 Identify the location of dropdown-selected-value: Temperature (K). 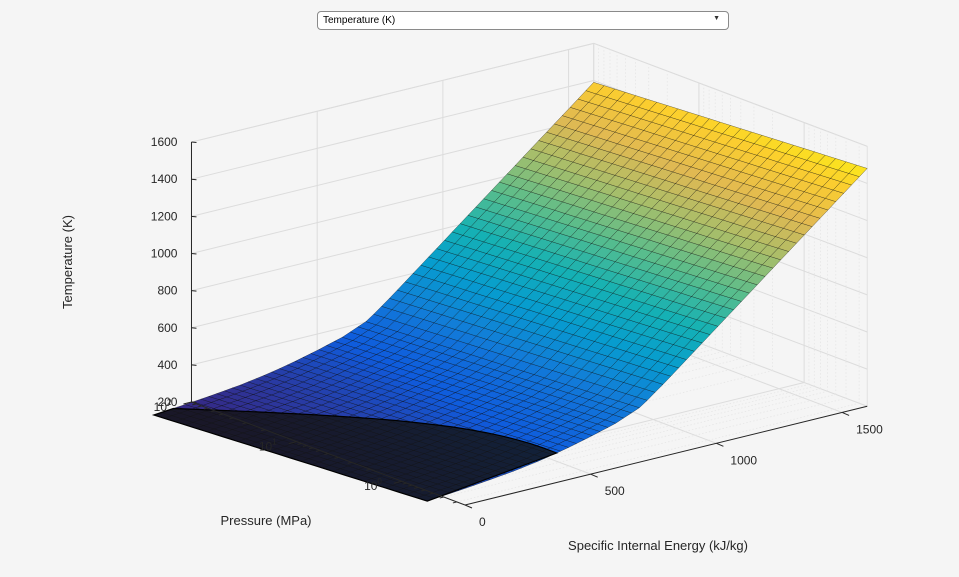
(359, 20).